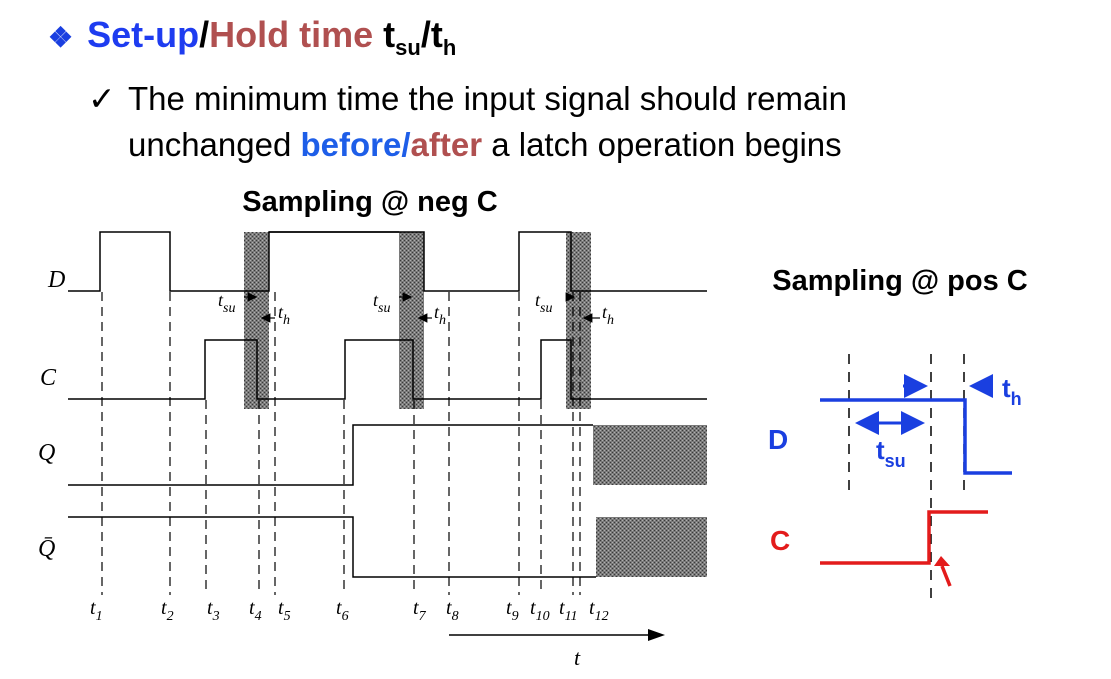  Describe the element at coordinates (284, 315) in the screenshot. I see `th-label-1: th` at that location.